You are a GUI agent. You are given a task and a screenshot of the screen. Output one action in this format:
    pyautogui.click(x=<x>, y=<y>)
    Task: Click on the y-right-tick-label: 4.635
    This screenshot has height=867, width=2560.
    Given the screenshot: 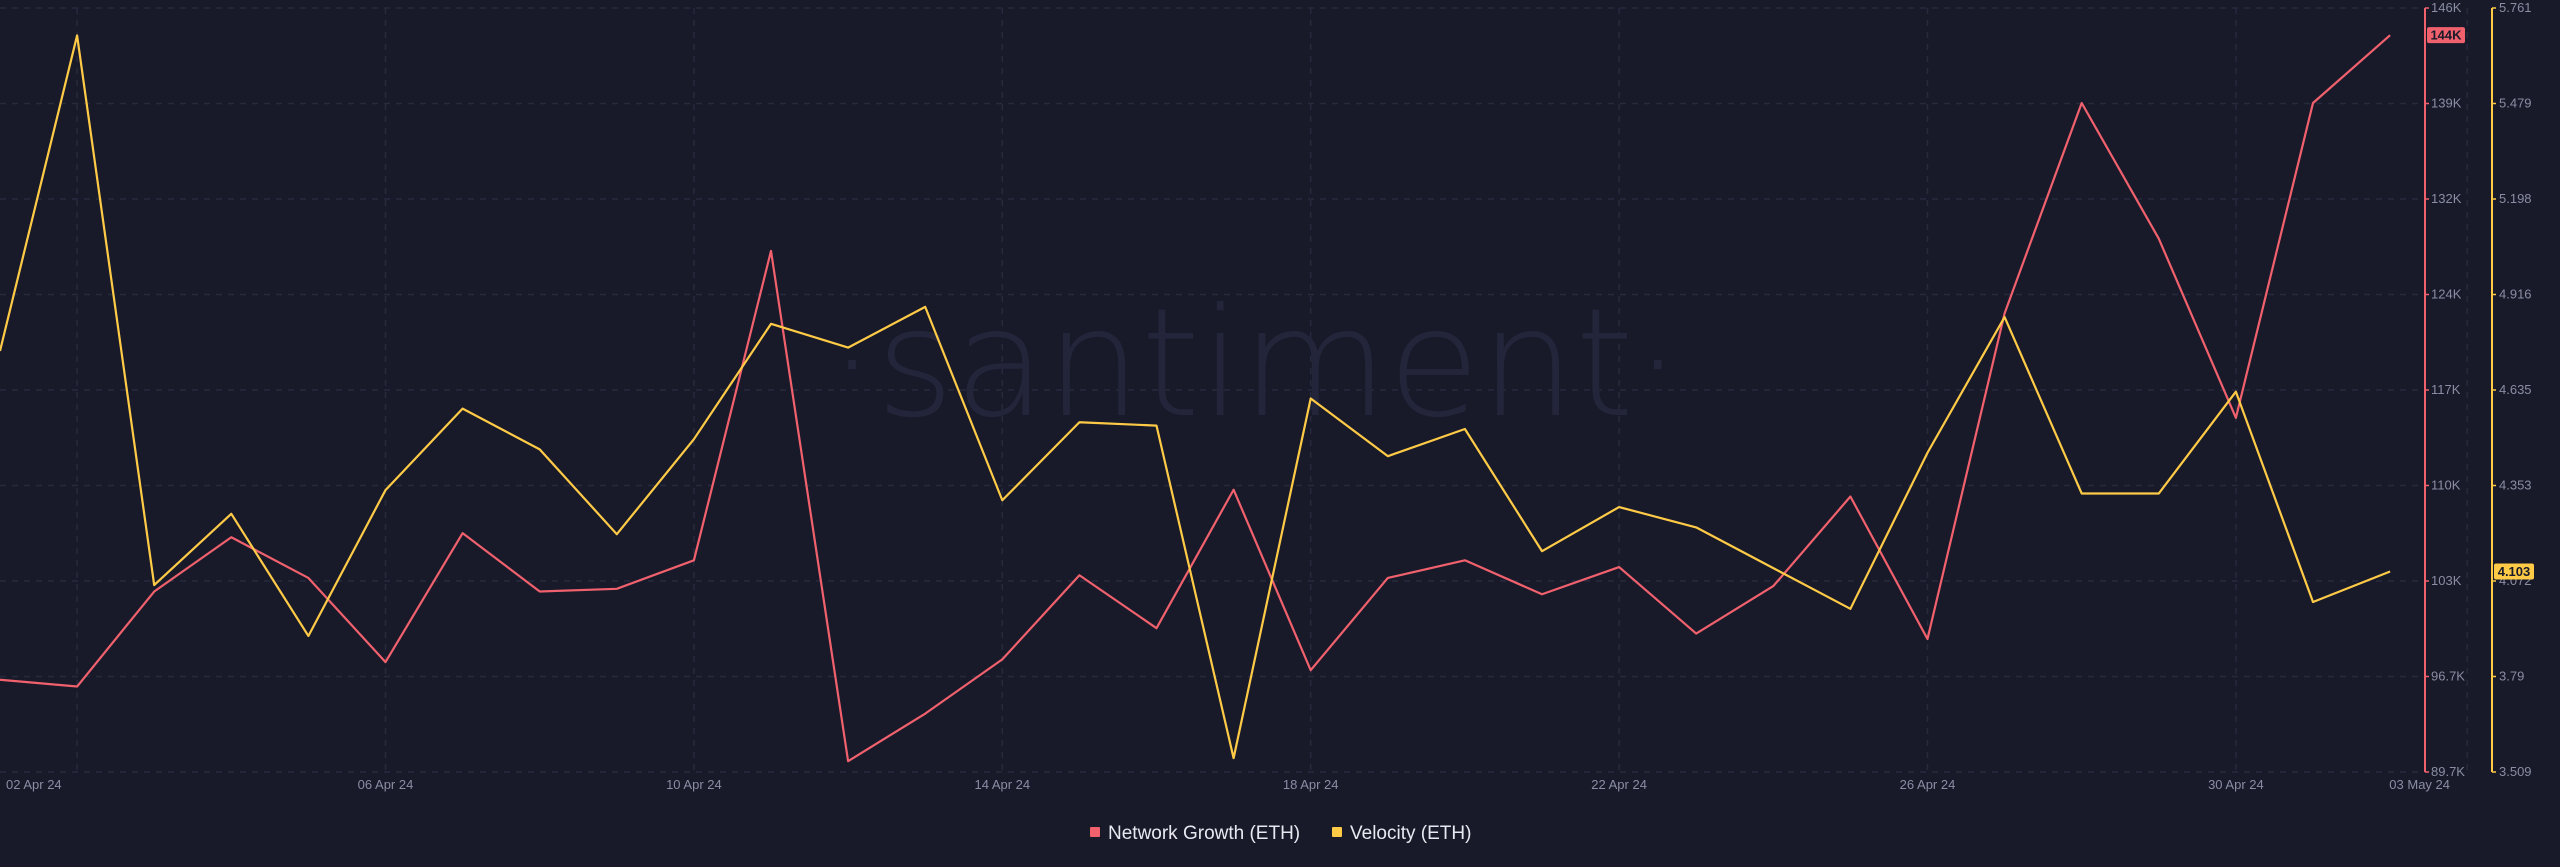 What is the action you would take?
    pyautogui.click(x=2515, y=389)
    